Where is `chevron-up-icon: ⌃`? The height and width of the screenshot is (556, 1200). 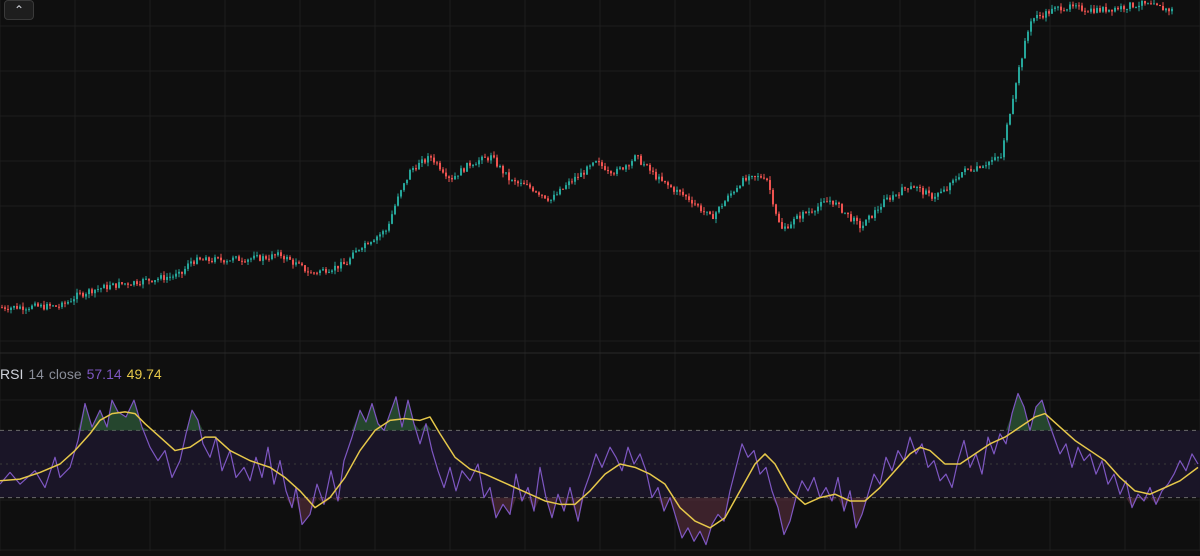
chevron-up-icon: ⌃ is located at coordinates (19, 10).